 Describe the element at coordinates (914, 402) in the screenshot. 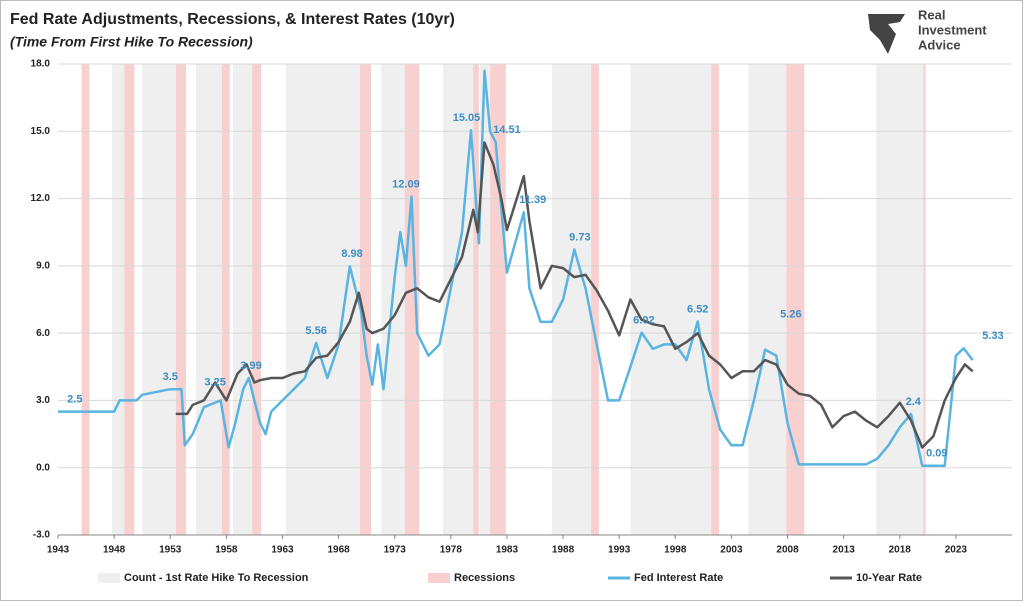

I see `annotation: 2.4` at that location.